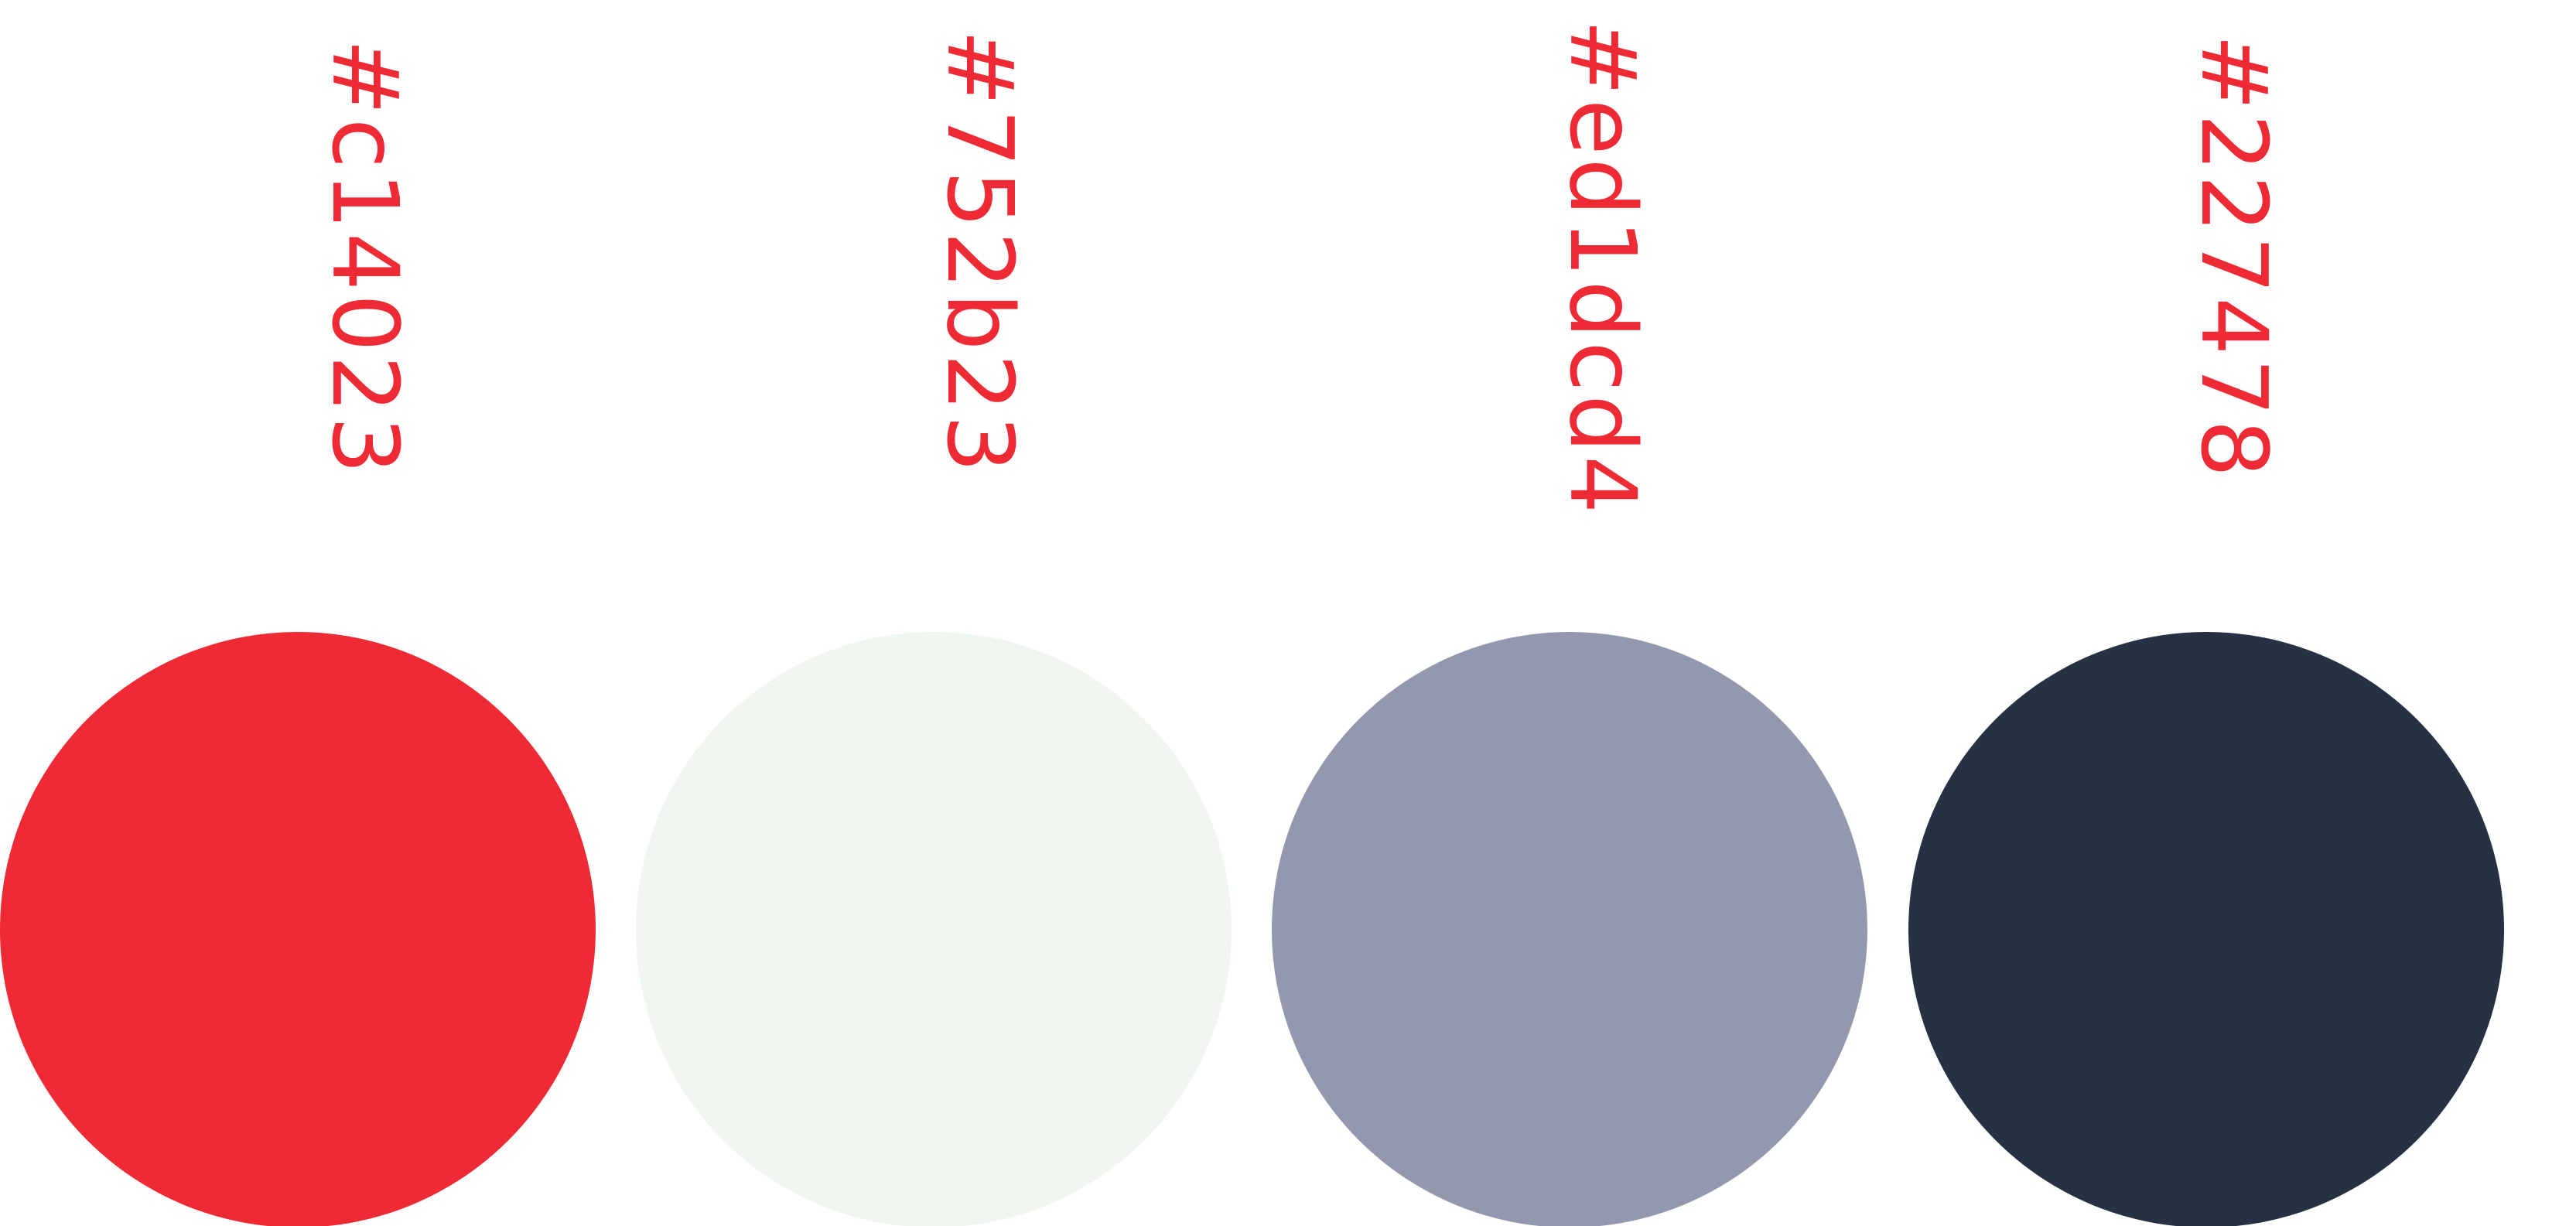  I want to click on color-code-label: #ed1dcd4, so click(1602, 268).